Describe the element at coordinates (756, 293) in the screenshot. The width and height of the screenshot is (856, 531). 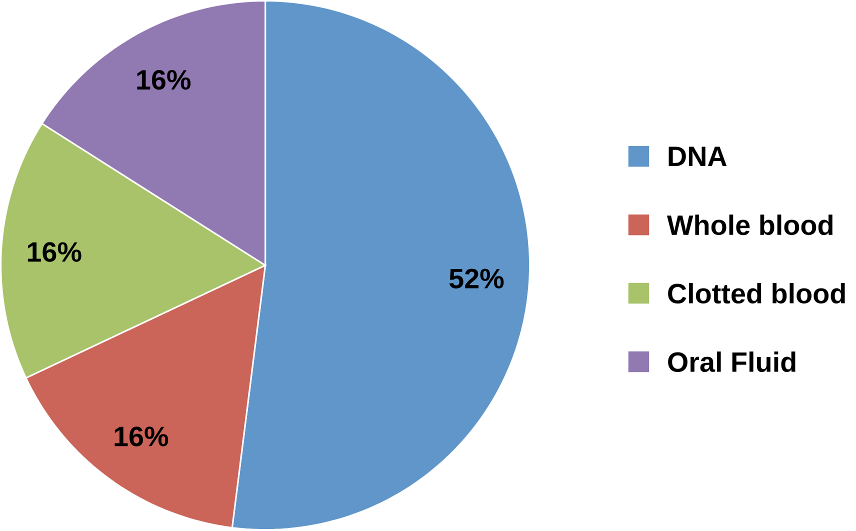
I see `legend-label: Clotted blood` at that location.